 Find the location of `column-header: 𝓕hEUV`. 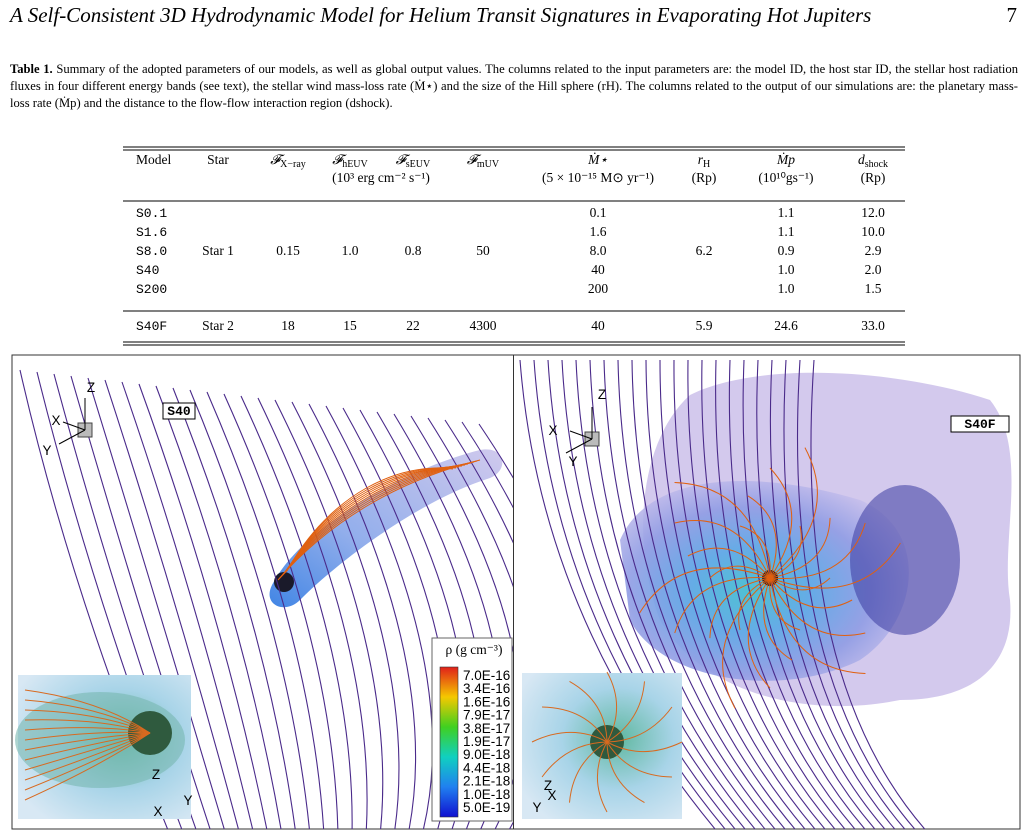

column-header: 𝓕hEUV is located at coordinates (350, 161).